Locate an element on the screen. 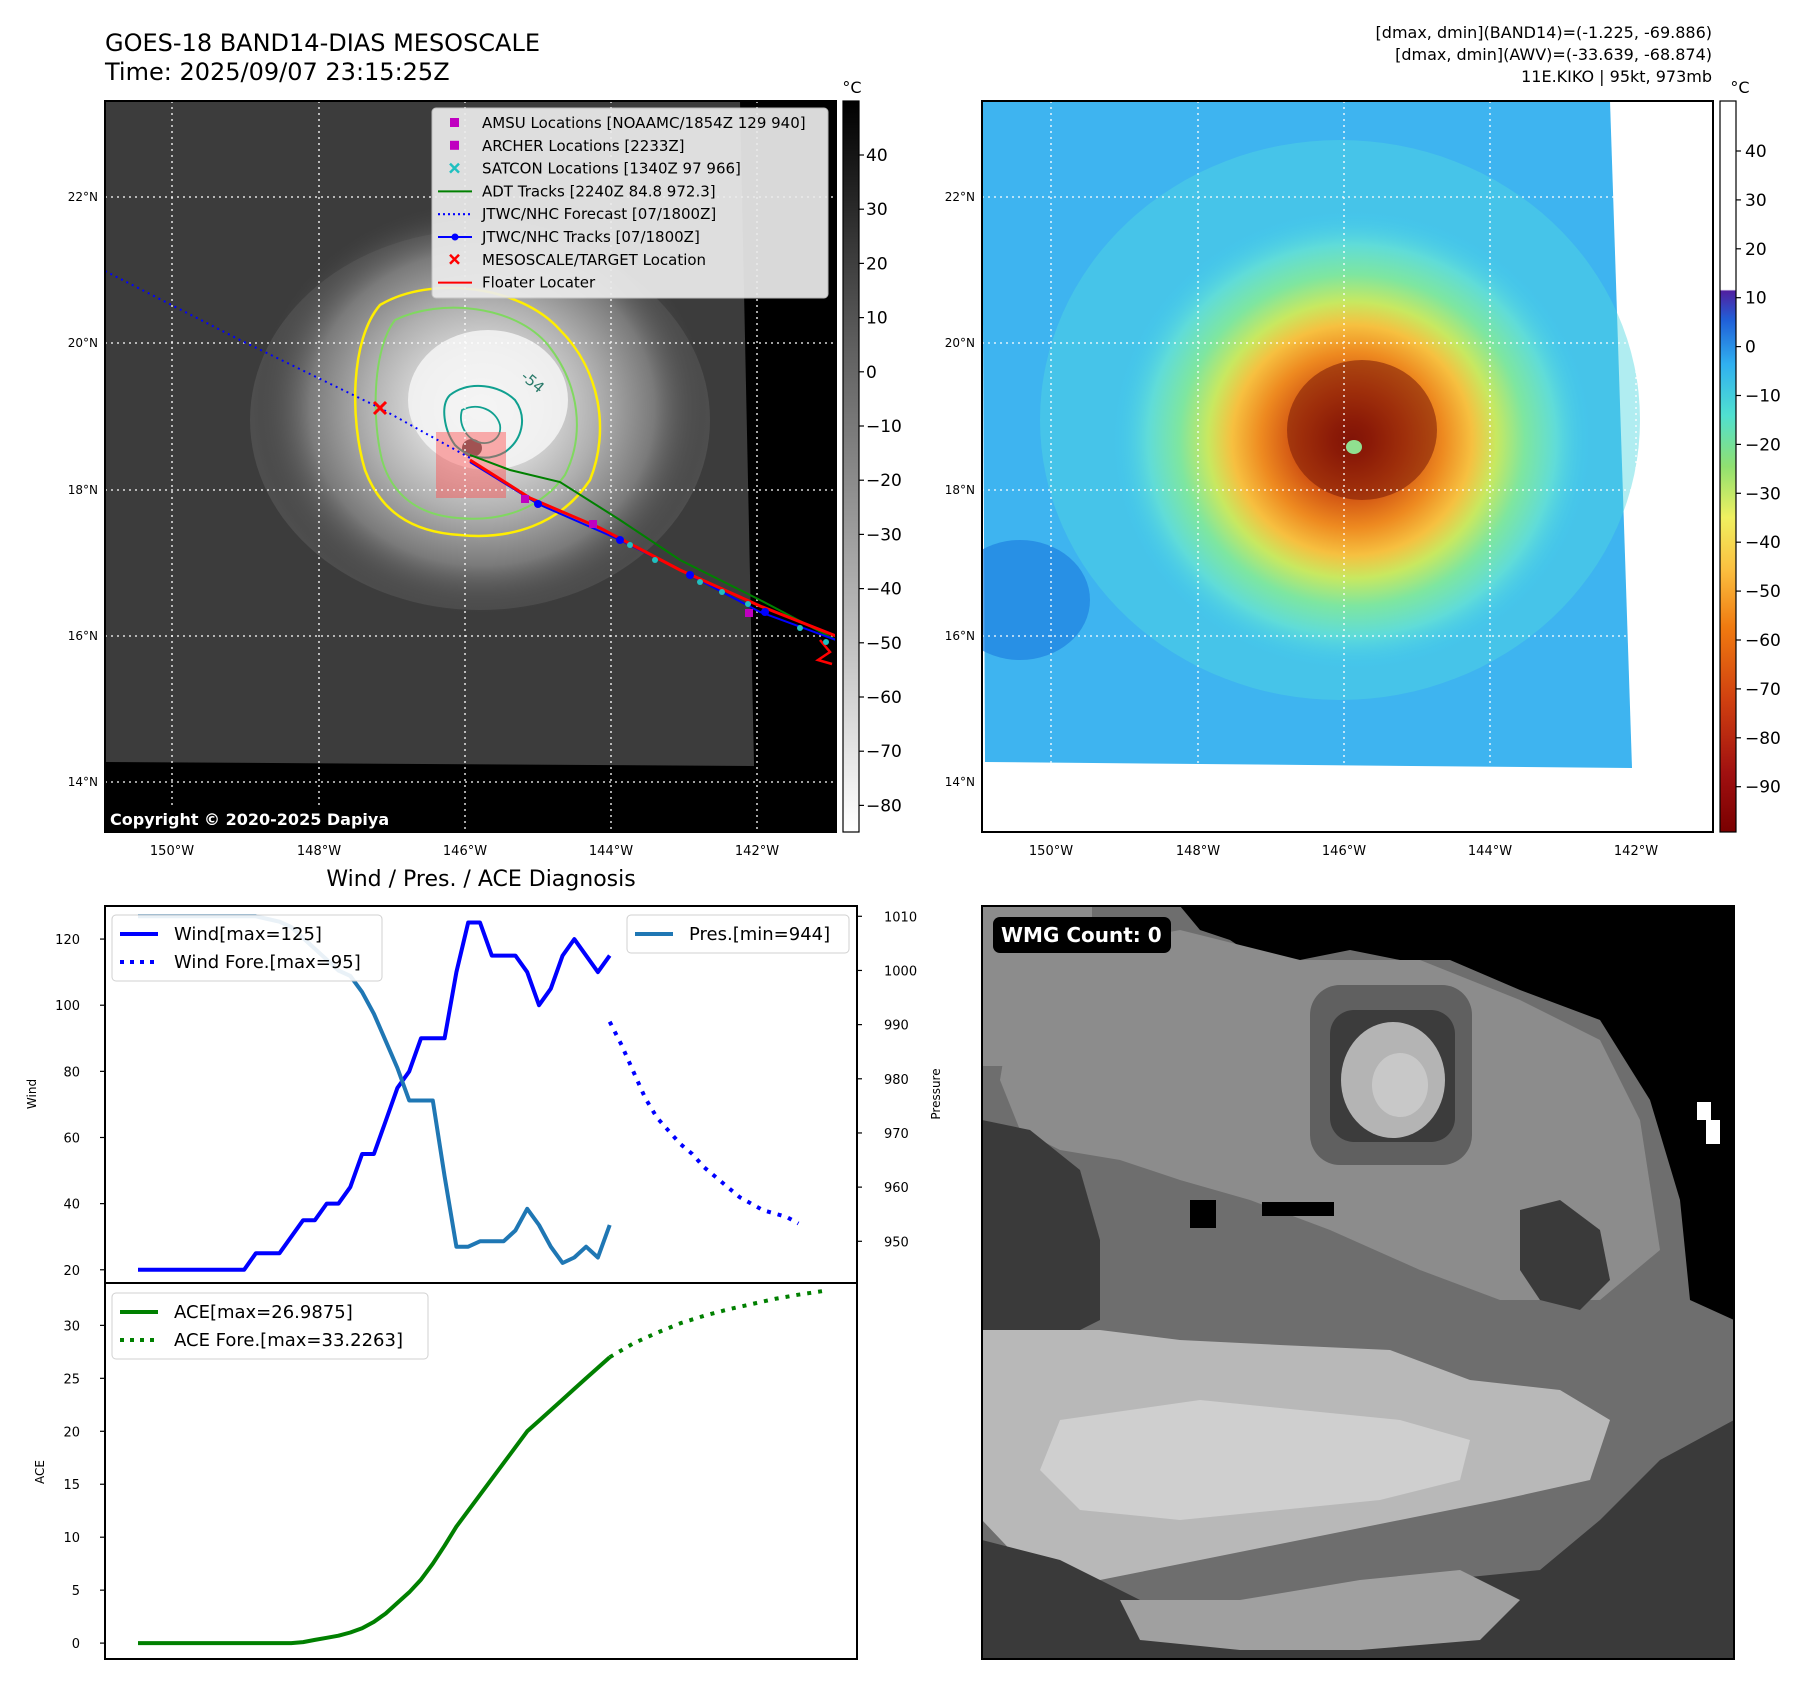 The image size is (1797, 1690). gray-colorbar-tick-label: 40 is located at coordinates (877, 156).